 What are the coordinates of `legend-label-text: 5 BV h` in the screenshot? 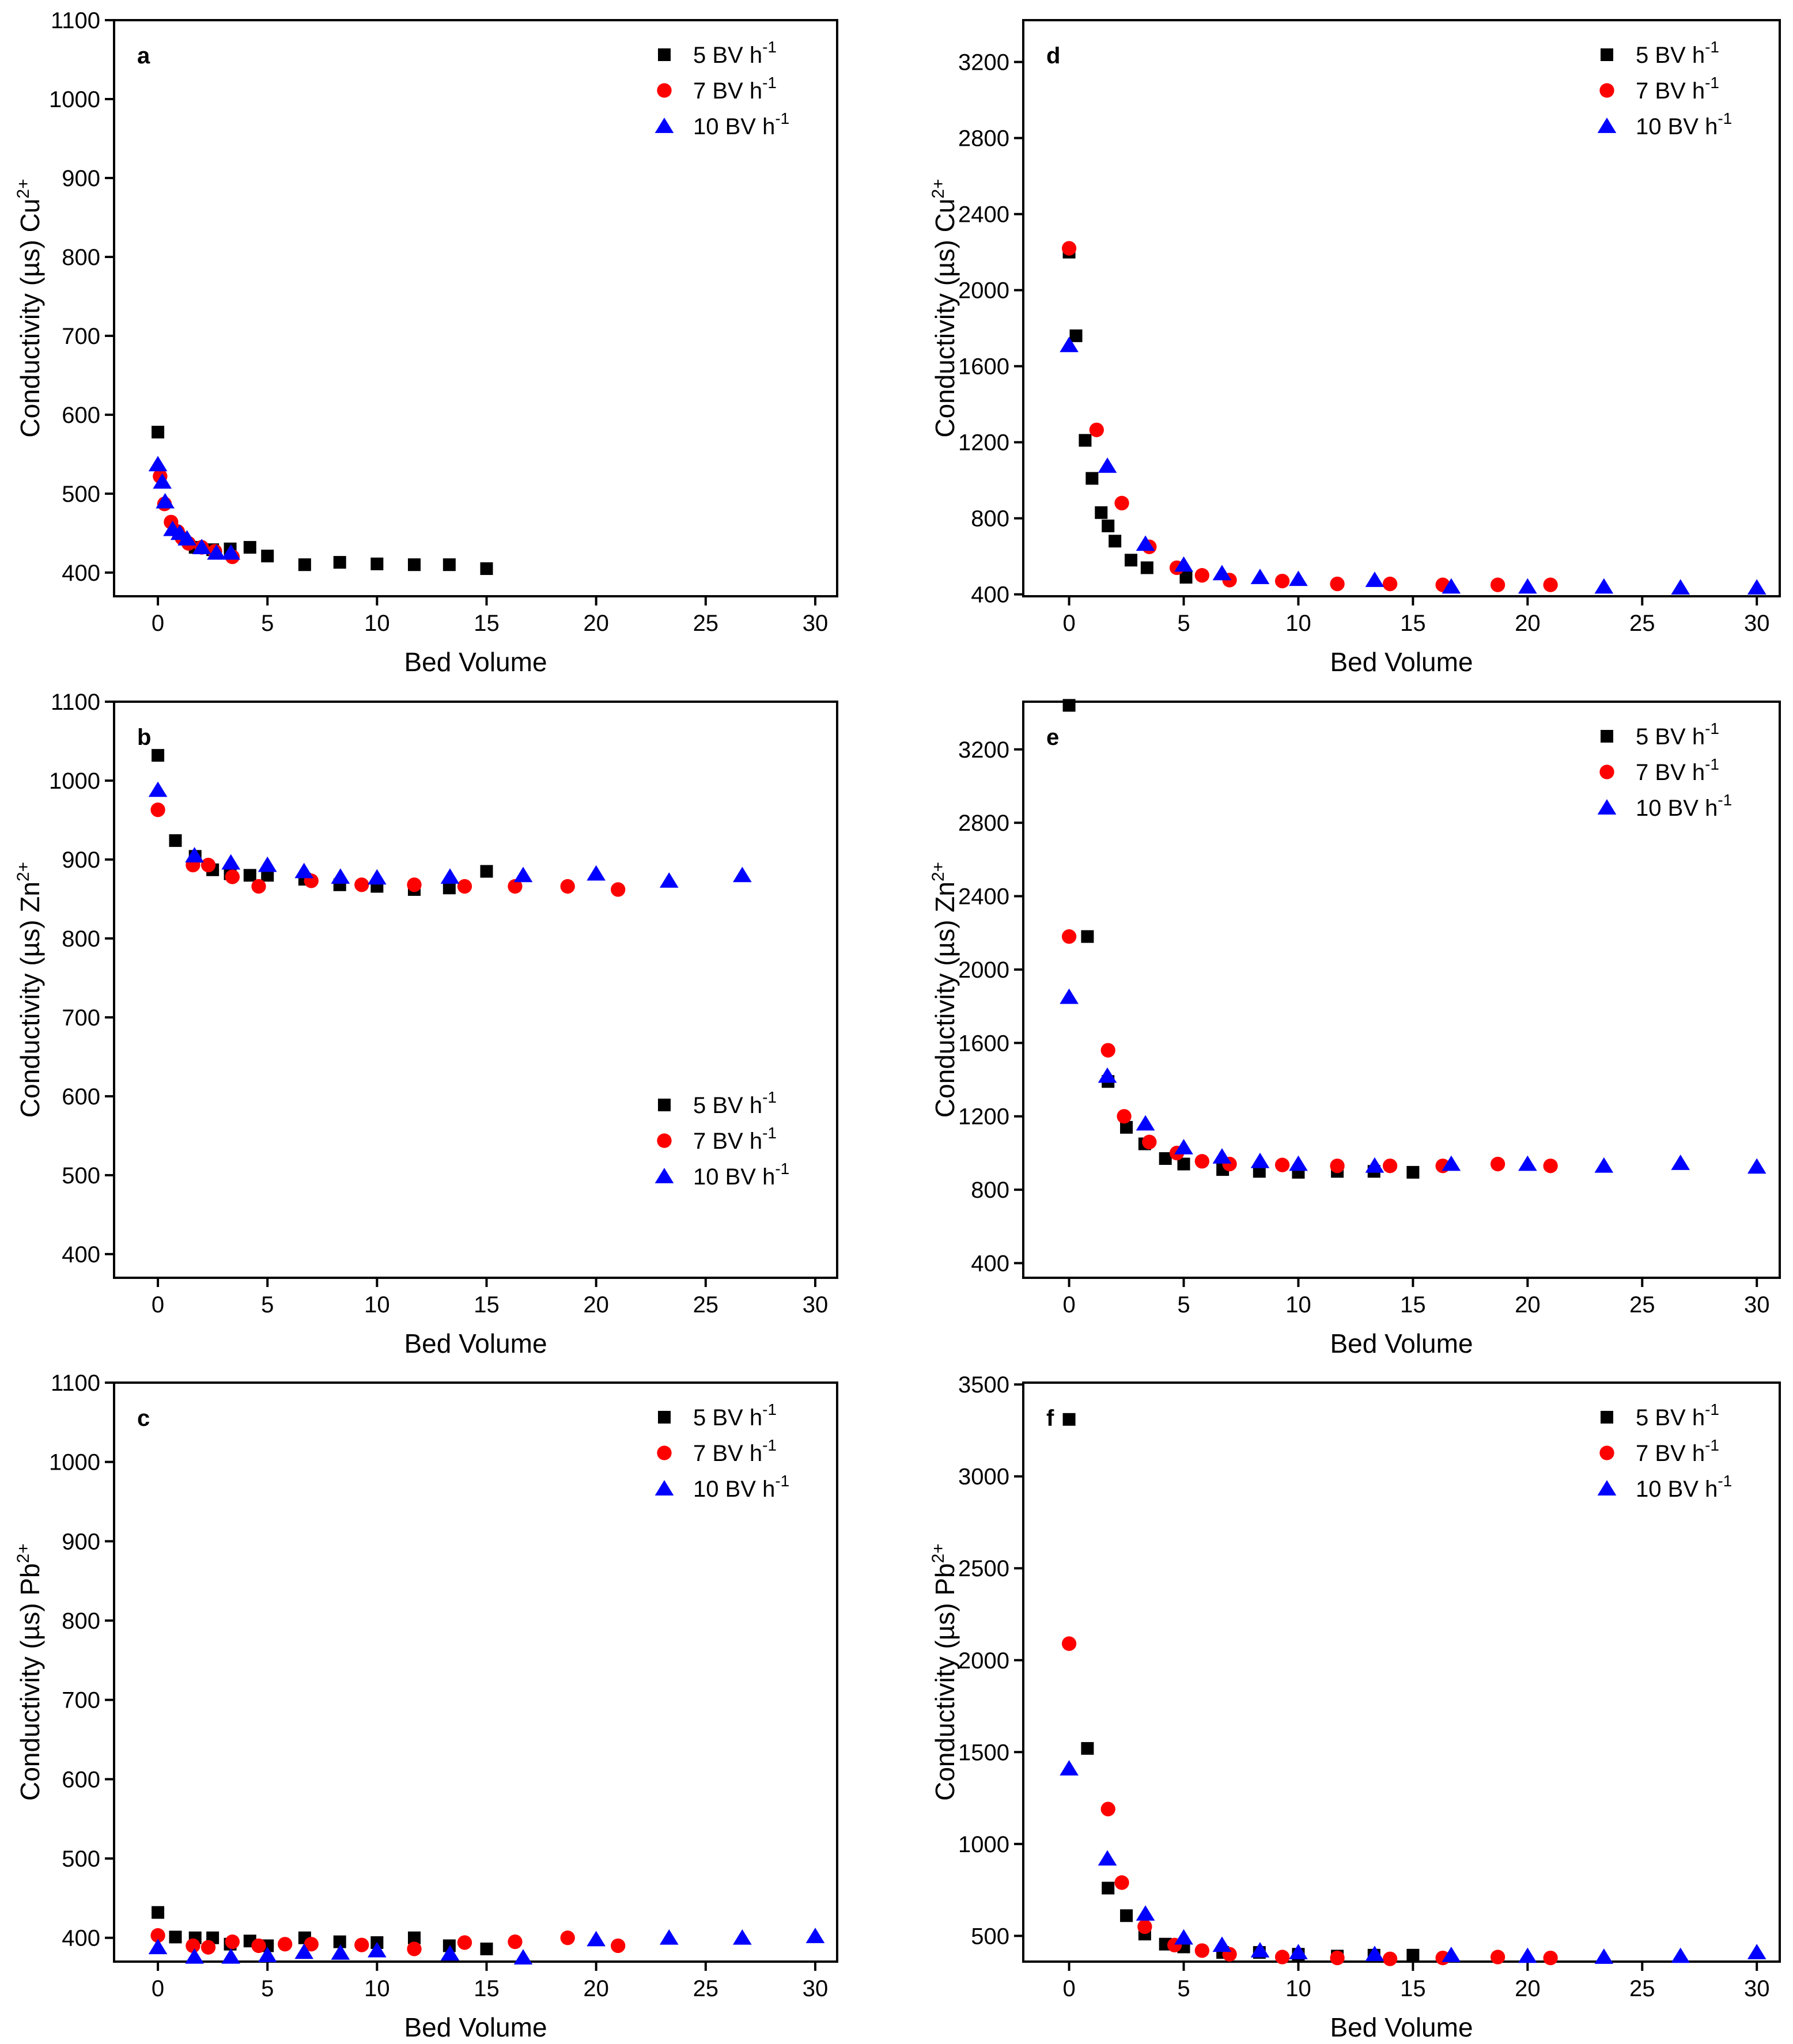 It's located at (1670, 55).